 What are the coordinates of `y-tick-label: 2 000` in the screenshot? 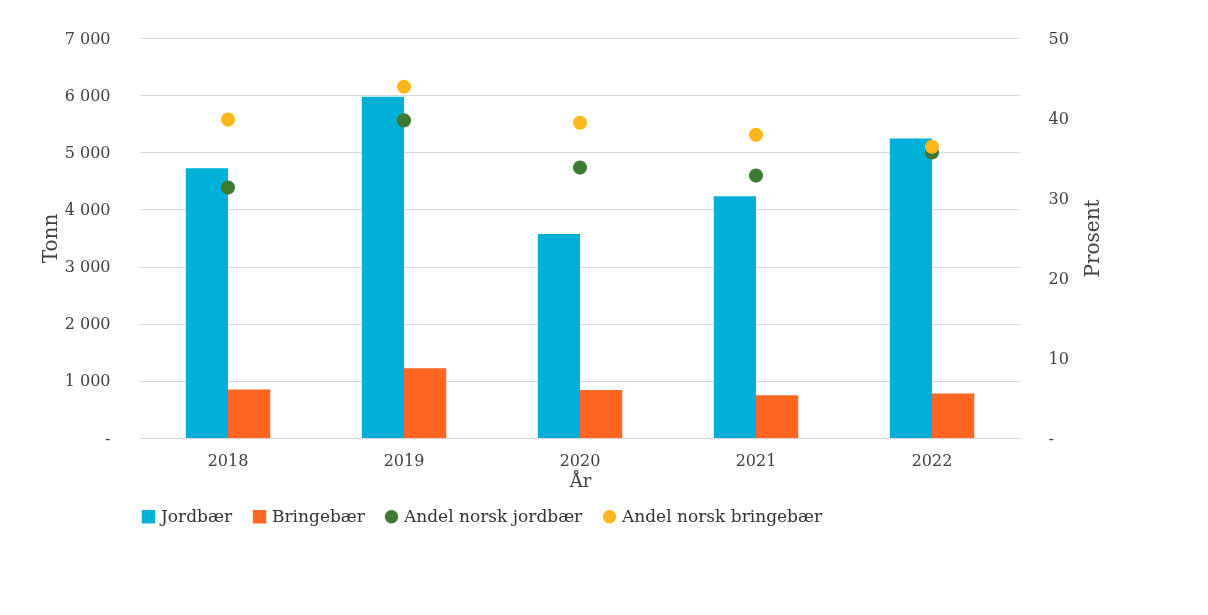 It's located at (87, 324).